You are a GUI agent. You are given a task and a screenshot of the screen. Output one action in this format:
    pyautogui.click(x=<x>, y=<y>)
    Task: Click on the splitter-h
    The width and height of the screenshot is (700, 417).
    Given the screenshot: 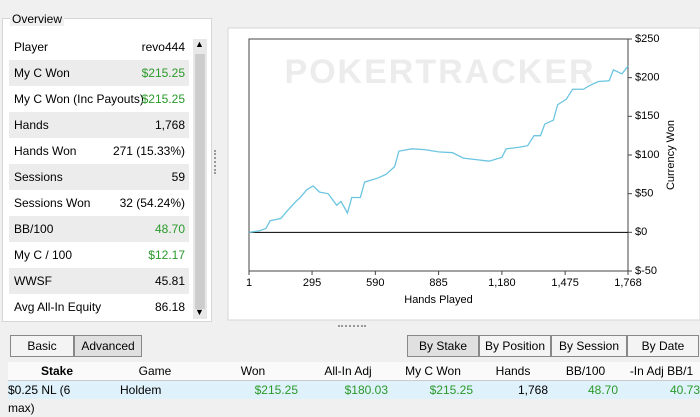 What is the action you would take?
    pyautogui.click(x=352, y=326)
    